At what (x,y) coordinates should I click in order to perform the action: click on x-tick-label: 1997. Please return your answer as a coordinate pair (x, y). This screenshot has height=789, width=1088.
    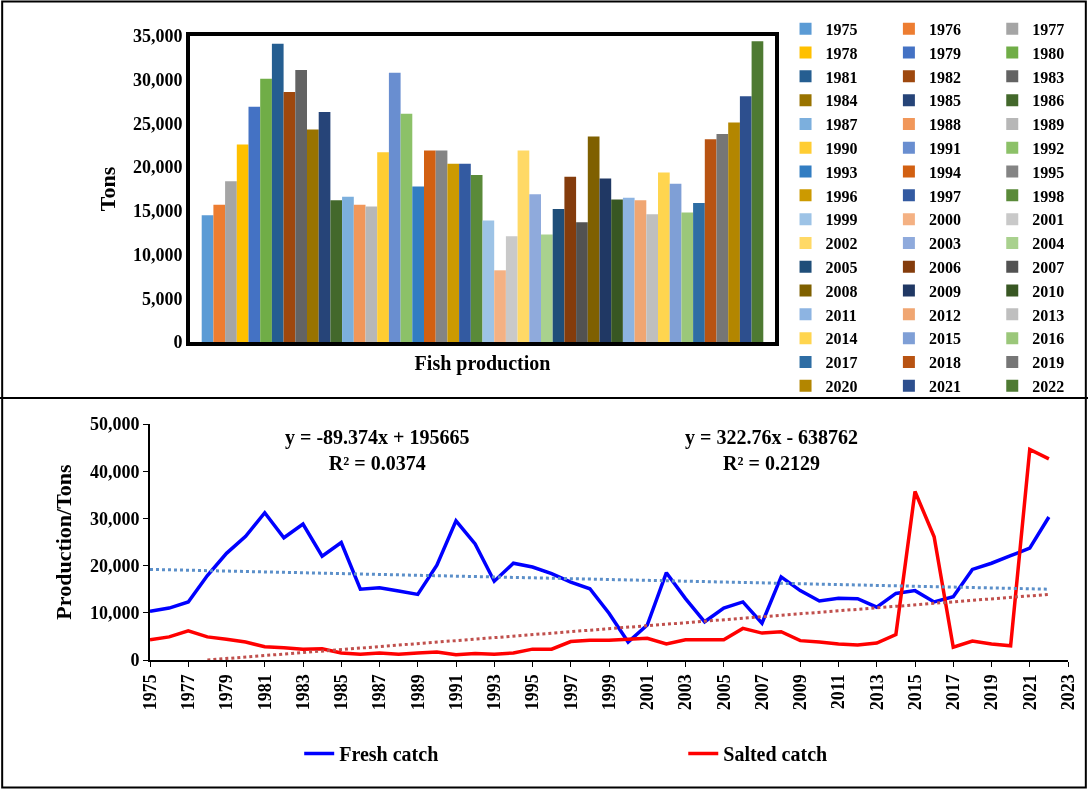
    Looking at the image, I should click on (570, 692).